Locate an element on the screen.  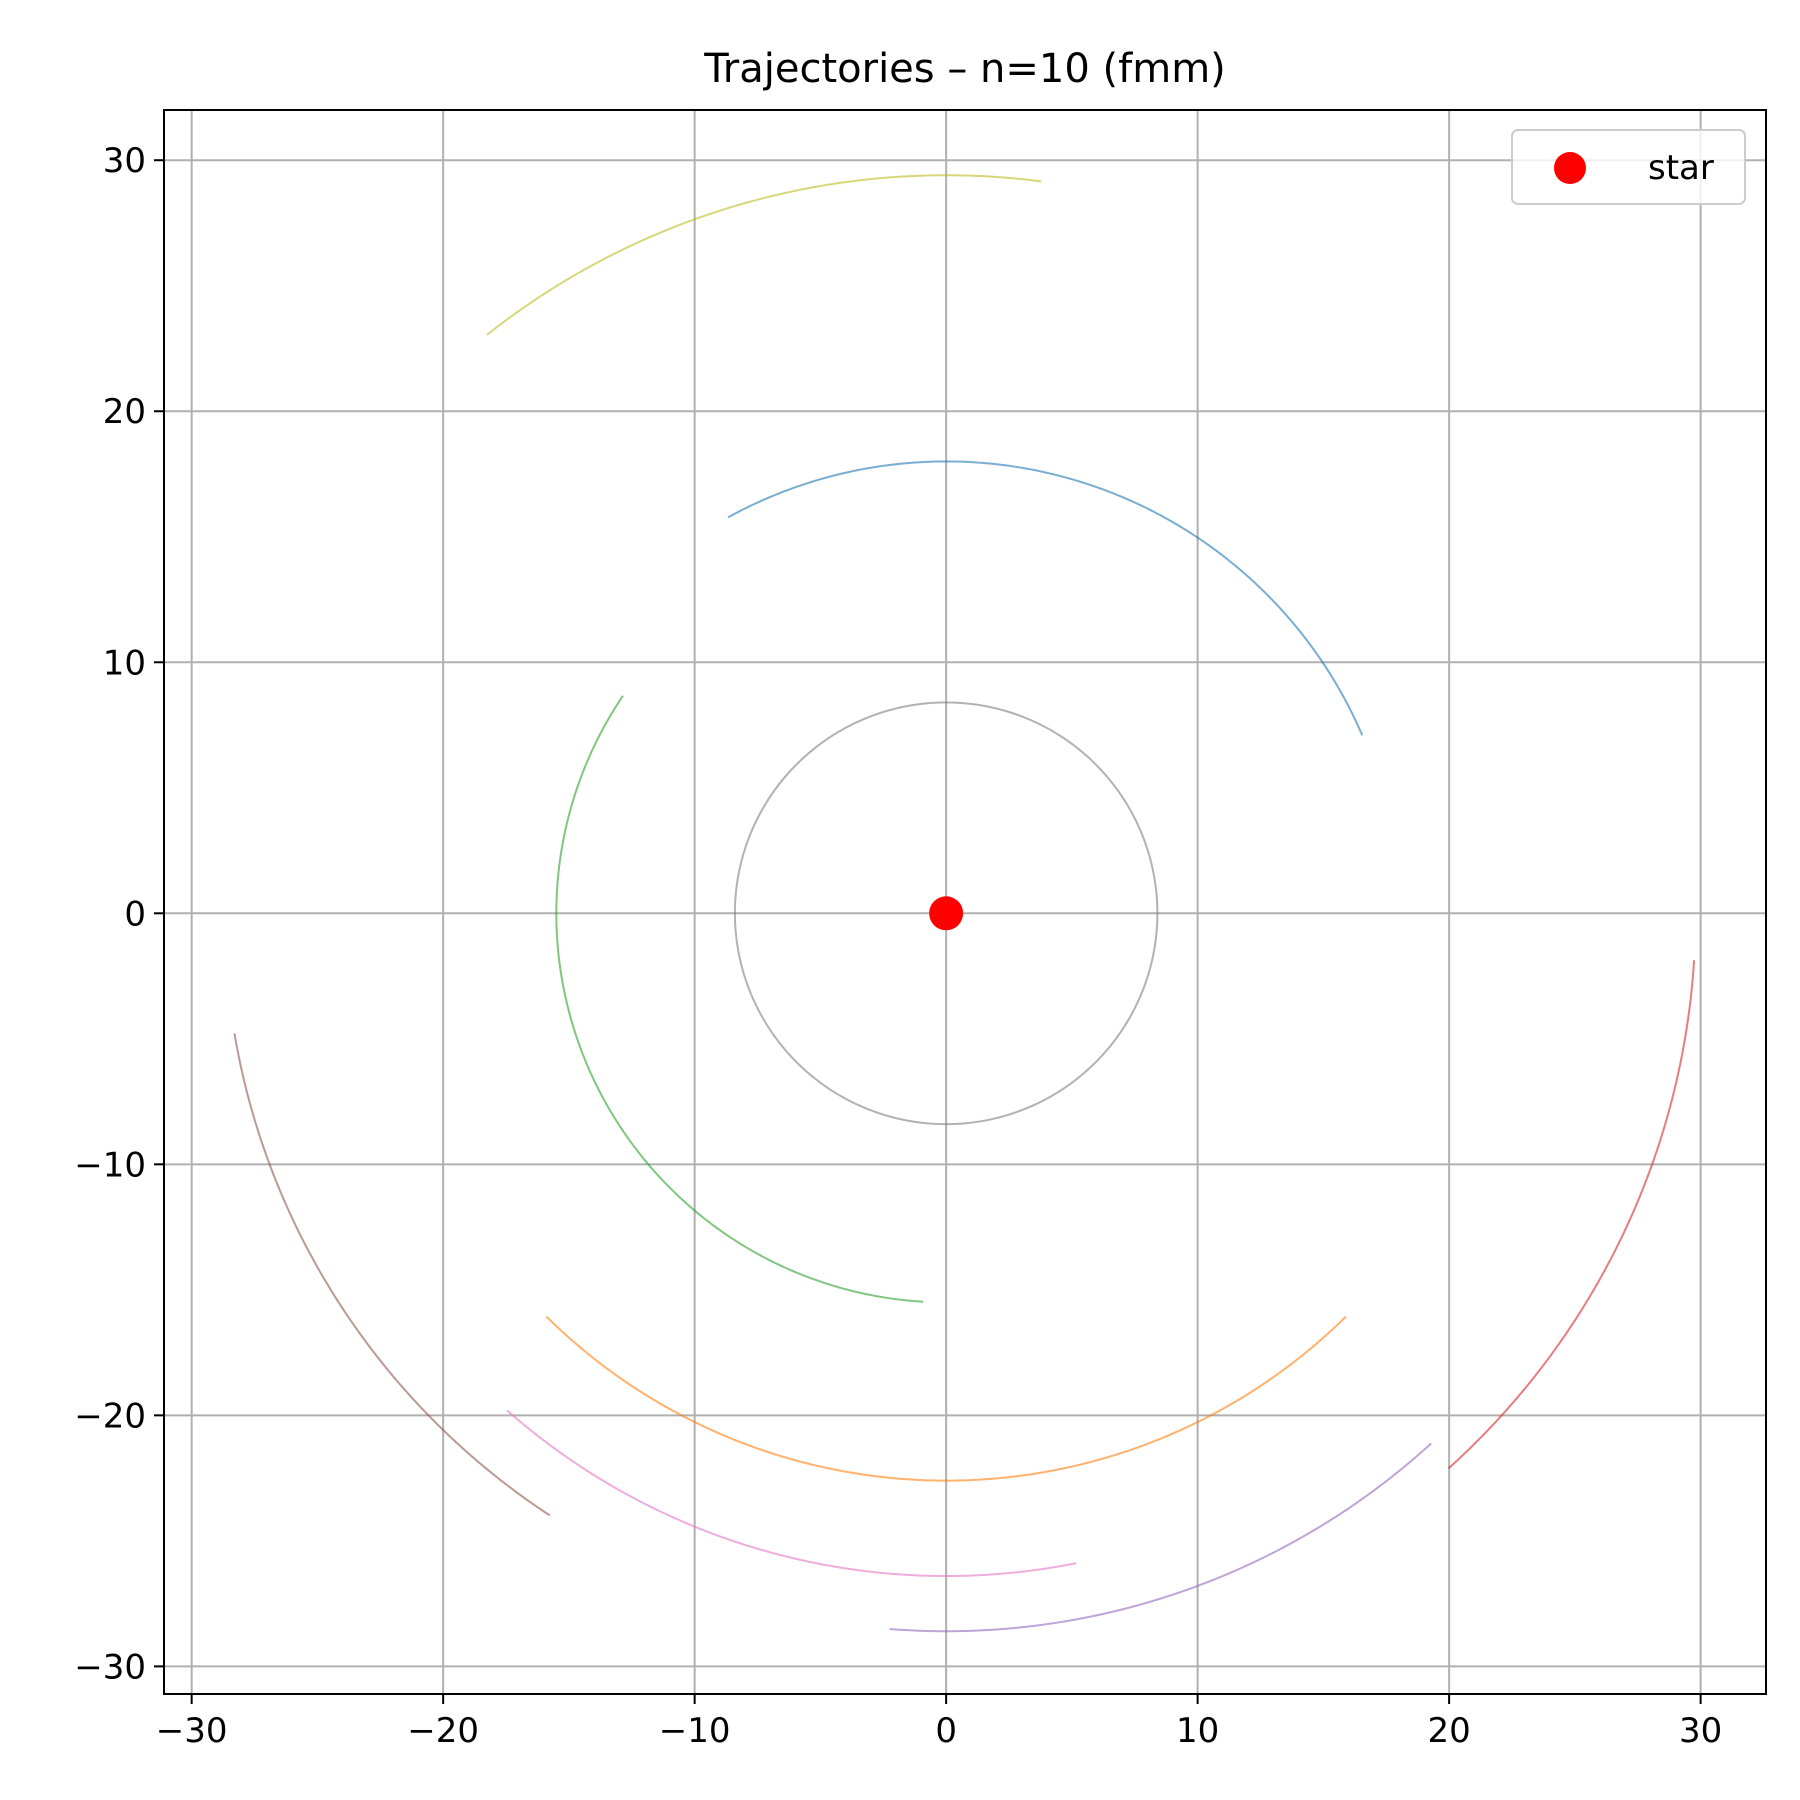
legend-star-label: star is located at coordinates (1681, 168).